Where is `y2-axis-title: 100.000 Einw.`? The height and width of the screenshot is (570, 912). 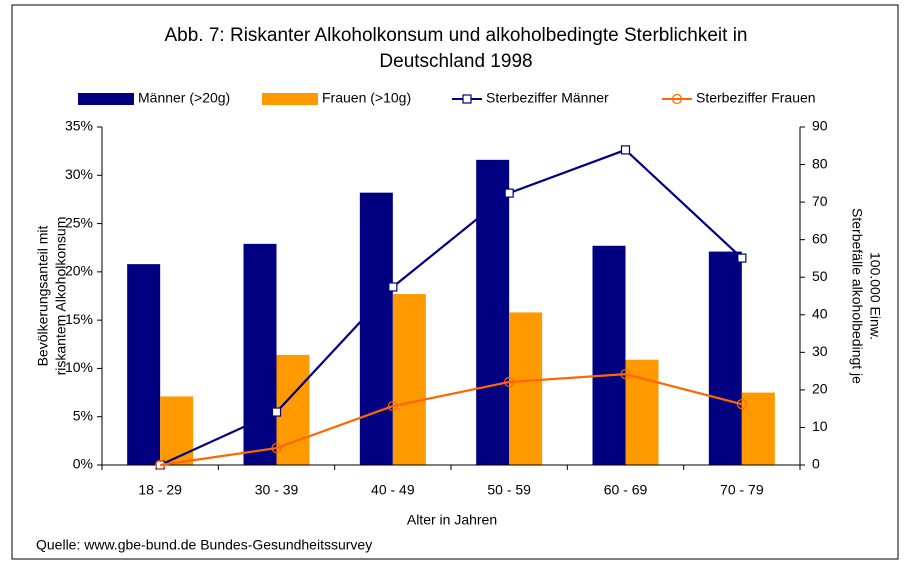 y2-axis-title: 100.000 Einw. is located at coordinates (875, 296).